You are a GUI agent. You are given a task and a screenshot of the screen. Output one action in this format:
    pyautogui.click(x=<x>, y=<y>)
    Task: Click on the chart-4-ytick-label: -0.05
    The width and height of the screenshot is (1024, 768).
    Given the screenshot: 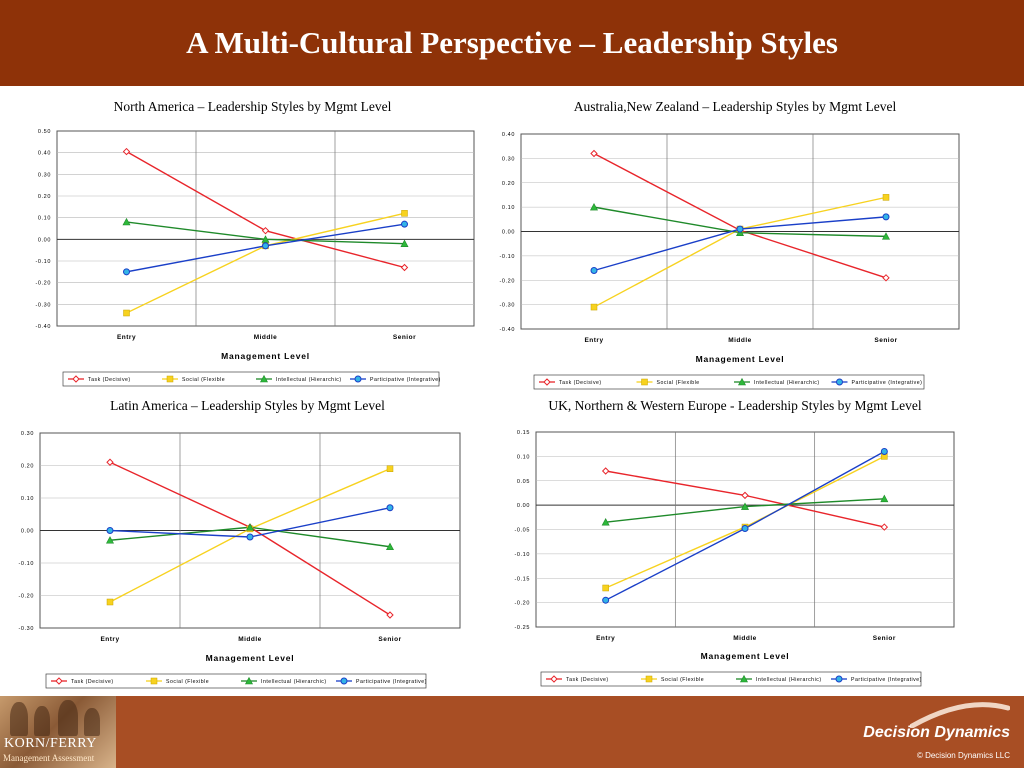 What is the action you would take?
    pyautogui.click(x=522, y=531)
    